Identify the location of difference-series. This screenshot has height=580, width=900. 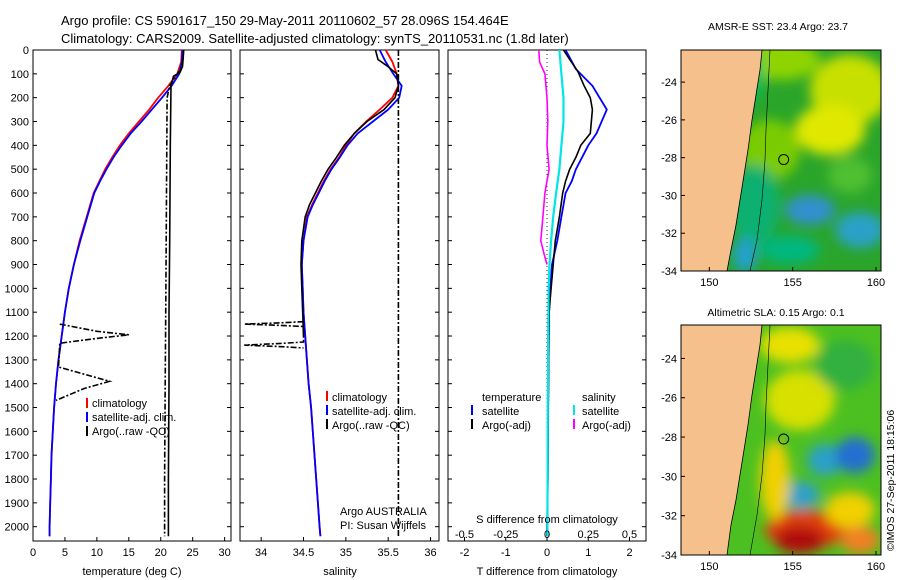
(573, 293).